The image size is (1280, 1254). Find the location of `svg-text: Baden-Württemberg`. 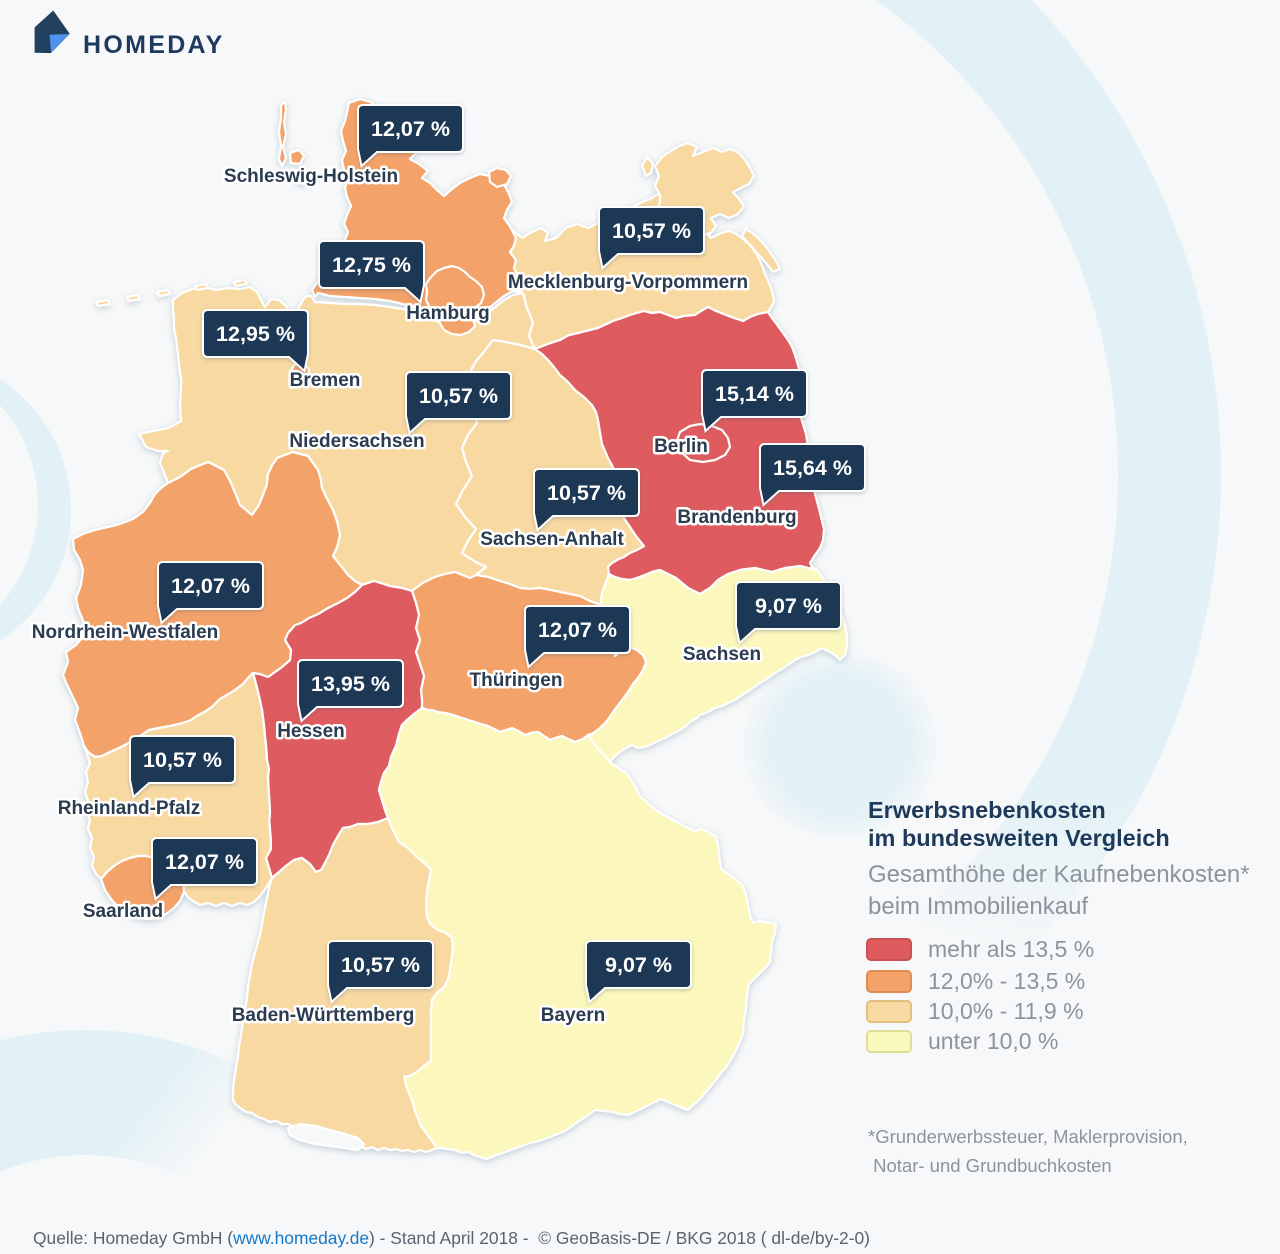

svg-text: Baden-Württemberg is located at coordinates (323, 1015).